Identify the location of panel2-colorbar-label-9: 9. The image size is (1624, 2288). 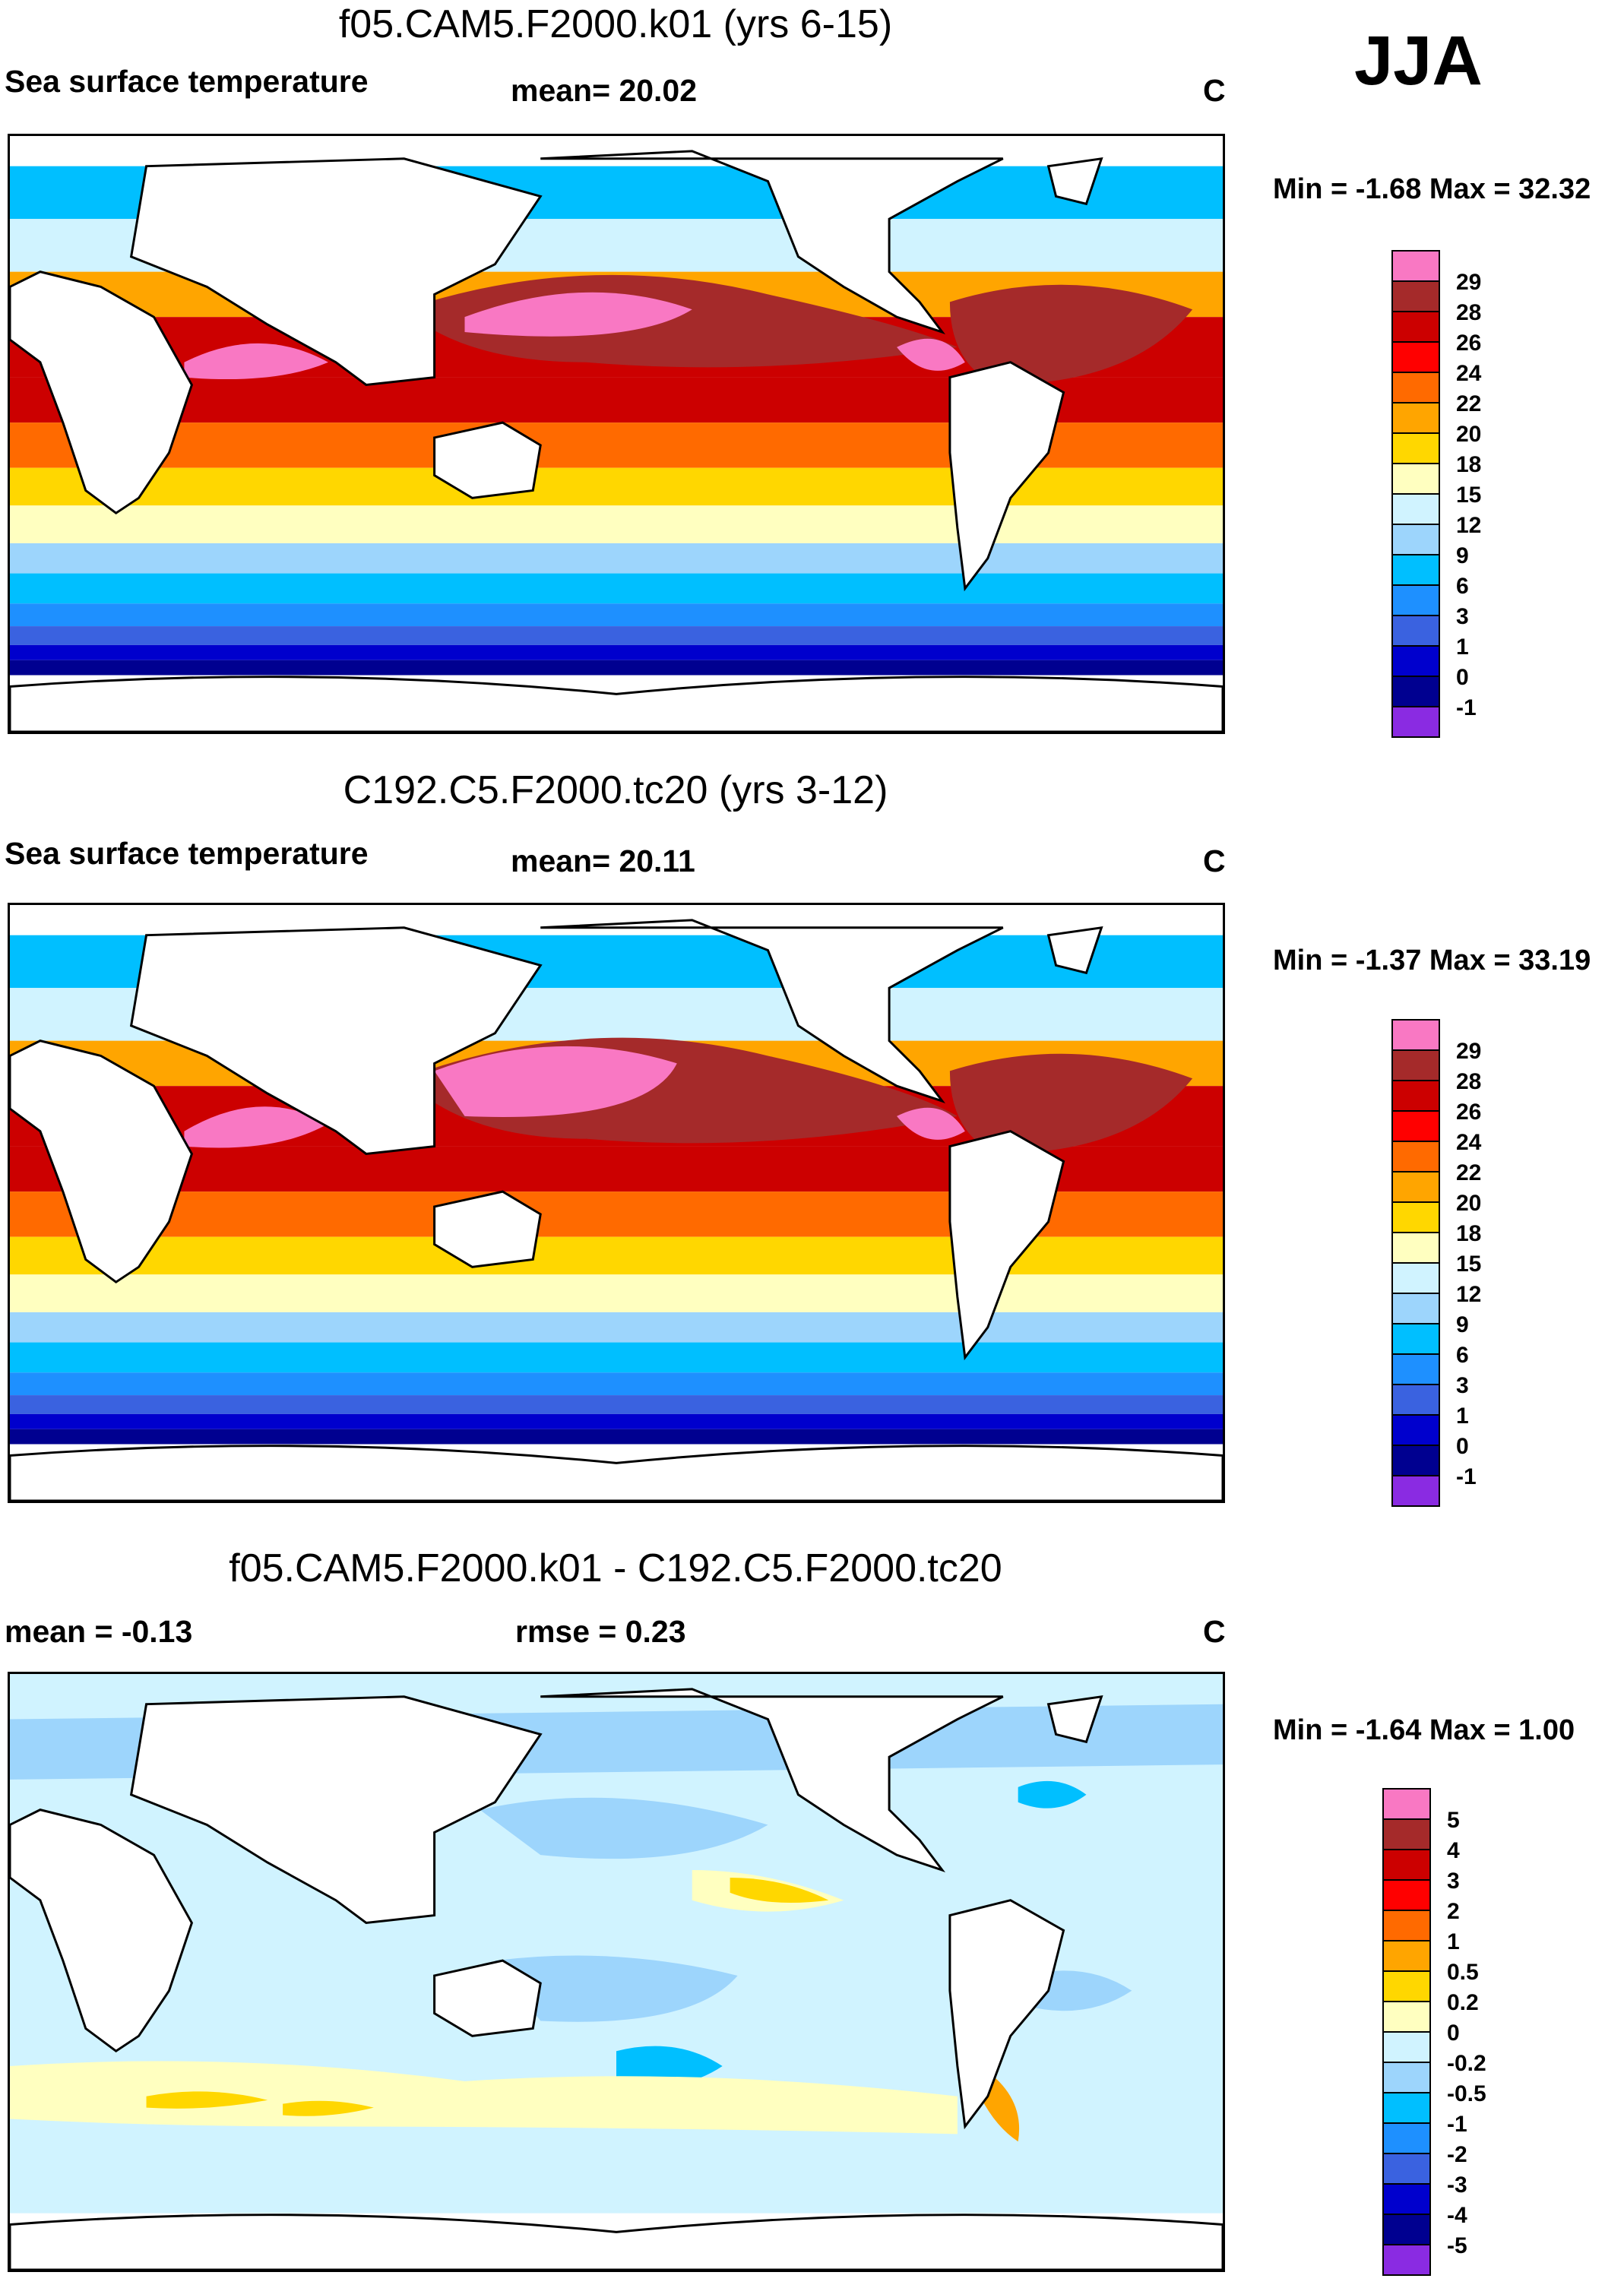
(1463, 1324).